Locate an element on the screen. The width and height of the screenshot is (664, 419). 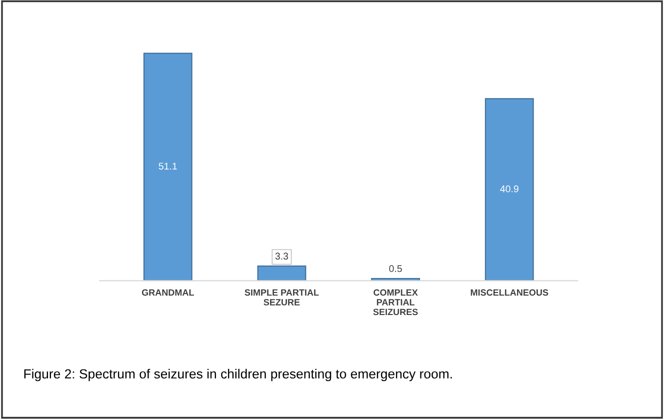
data-label: 51.1 is located at coordinates (167, 166).